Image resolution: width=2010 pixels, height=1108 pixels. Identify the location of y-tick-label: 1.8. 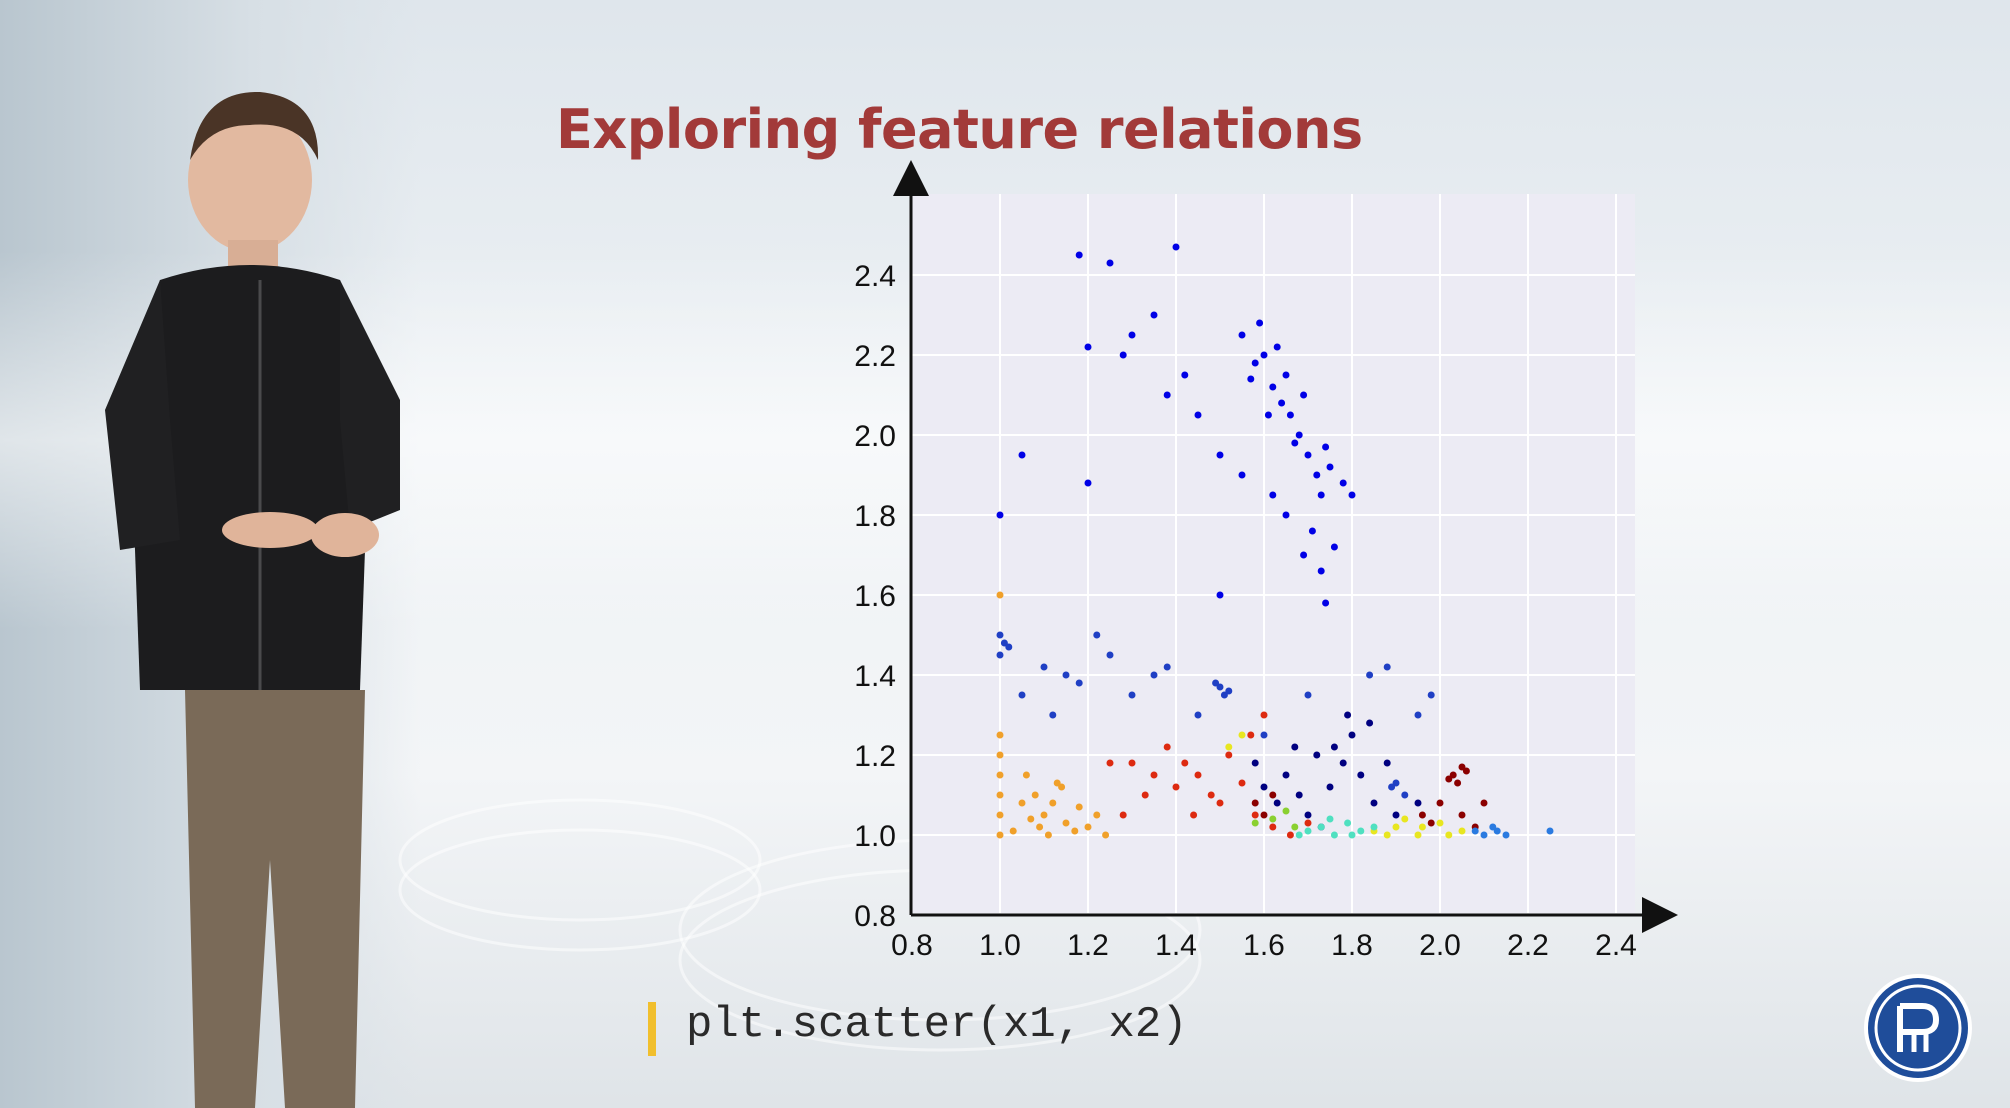
(875, 516).